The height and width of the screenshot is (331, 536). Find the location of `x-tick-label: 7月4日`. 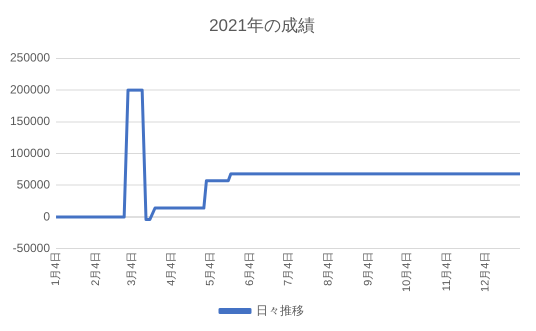

x-tick-label: 7月4日 is located at coordinates (288, 269).